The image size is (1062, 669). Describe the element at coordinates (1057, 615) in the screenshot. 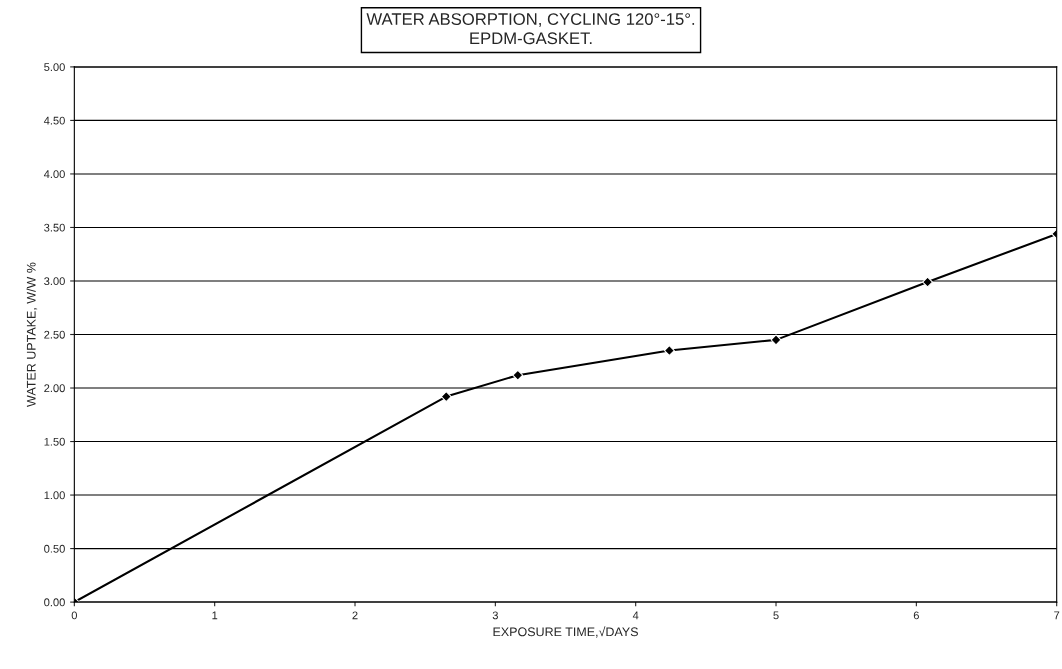

I see `x-tick-label: 7` at that location.